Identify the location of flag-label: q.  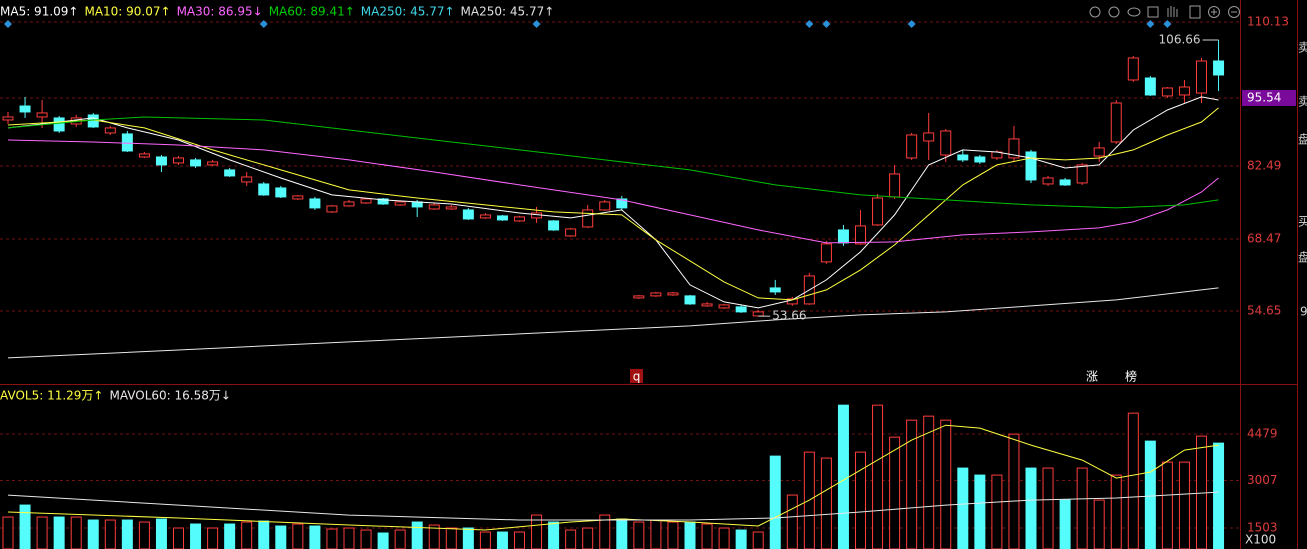
(637, 377).